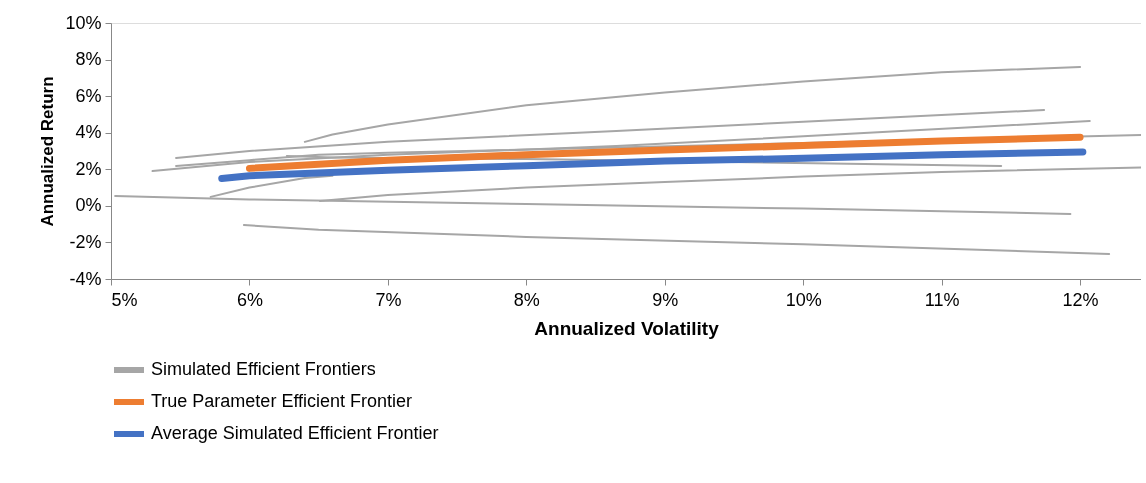 This screenshot has width=1146, height=483. I want to click on x-tick-label: 12%, so click(1080, 299).